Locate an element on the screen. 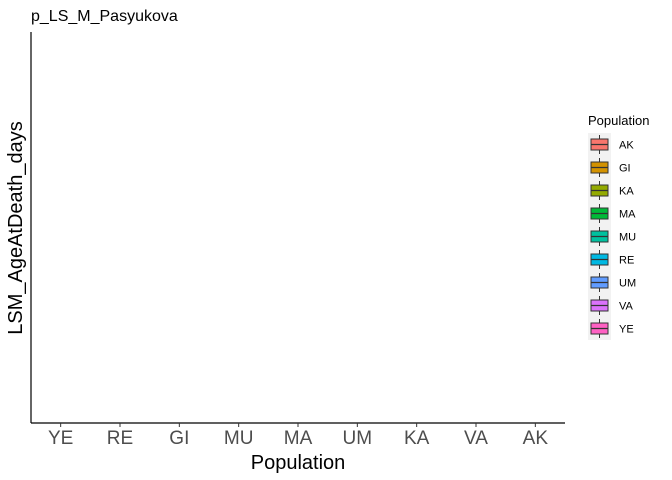 This screenshot has width=672, height=480. x-tick-label-ka: KA is located at coordinates (417, 438).